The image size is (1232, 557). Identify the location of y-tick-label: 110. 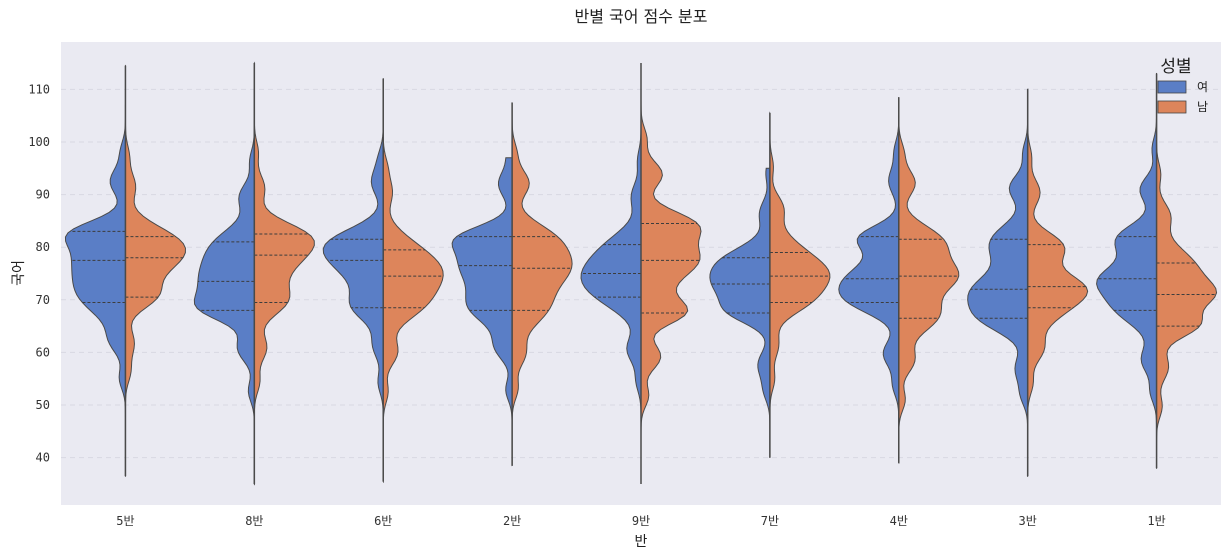
(39, 89).